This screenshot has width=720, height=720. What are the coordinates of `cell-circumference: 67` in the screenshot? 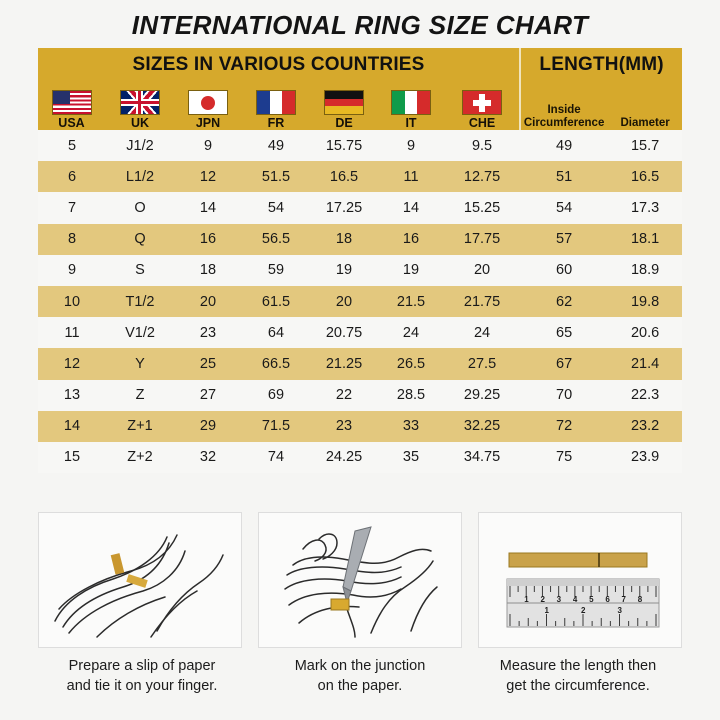 It's located at (564, 364).